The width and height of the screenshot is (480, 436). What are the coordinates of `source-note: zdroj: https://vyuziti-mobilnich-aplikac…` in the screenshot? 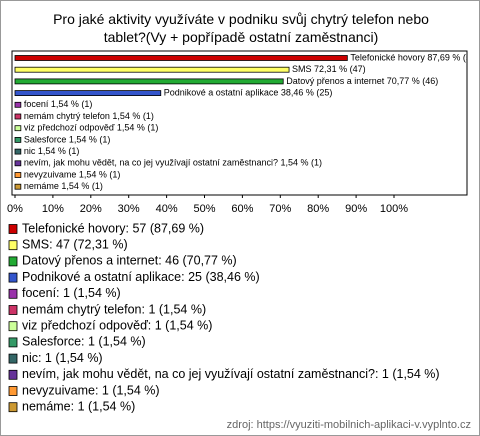 It's located at (349, 425).